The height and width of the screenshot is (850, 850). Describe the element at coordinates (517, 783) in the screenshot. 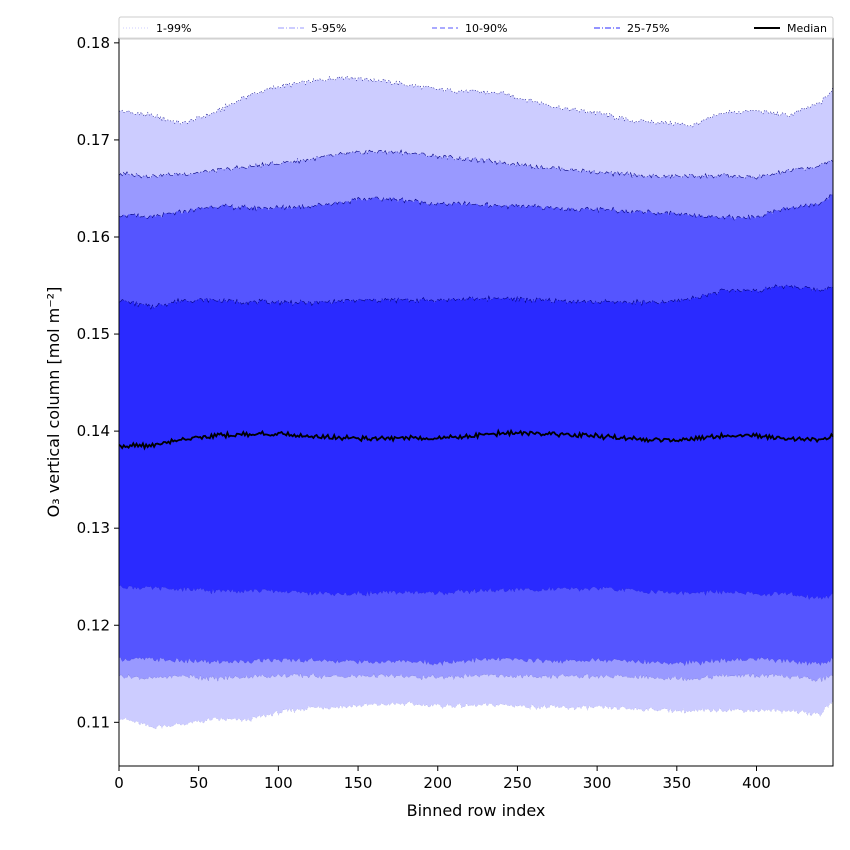

I see `x-tick-label: 250` at that location.